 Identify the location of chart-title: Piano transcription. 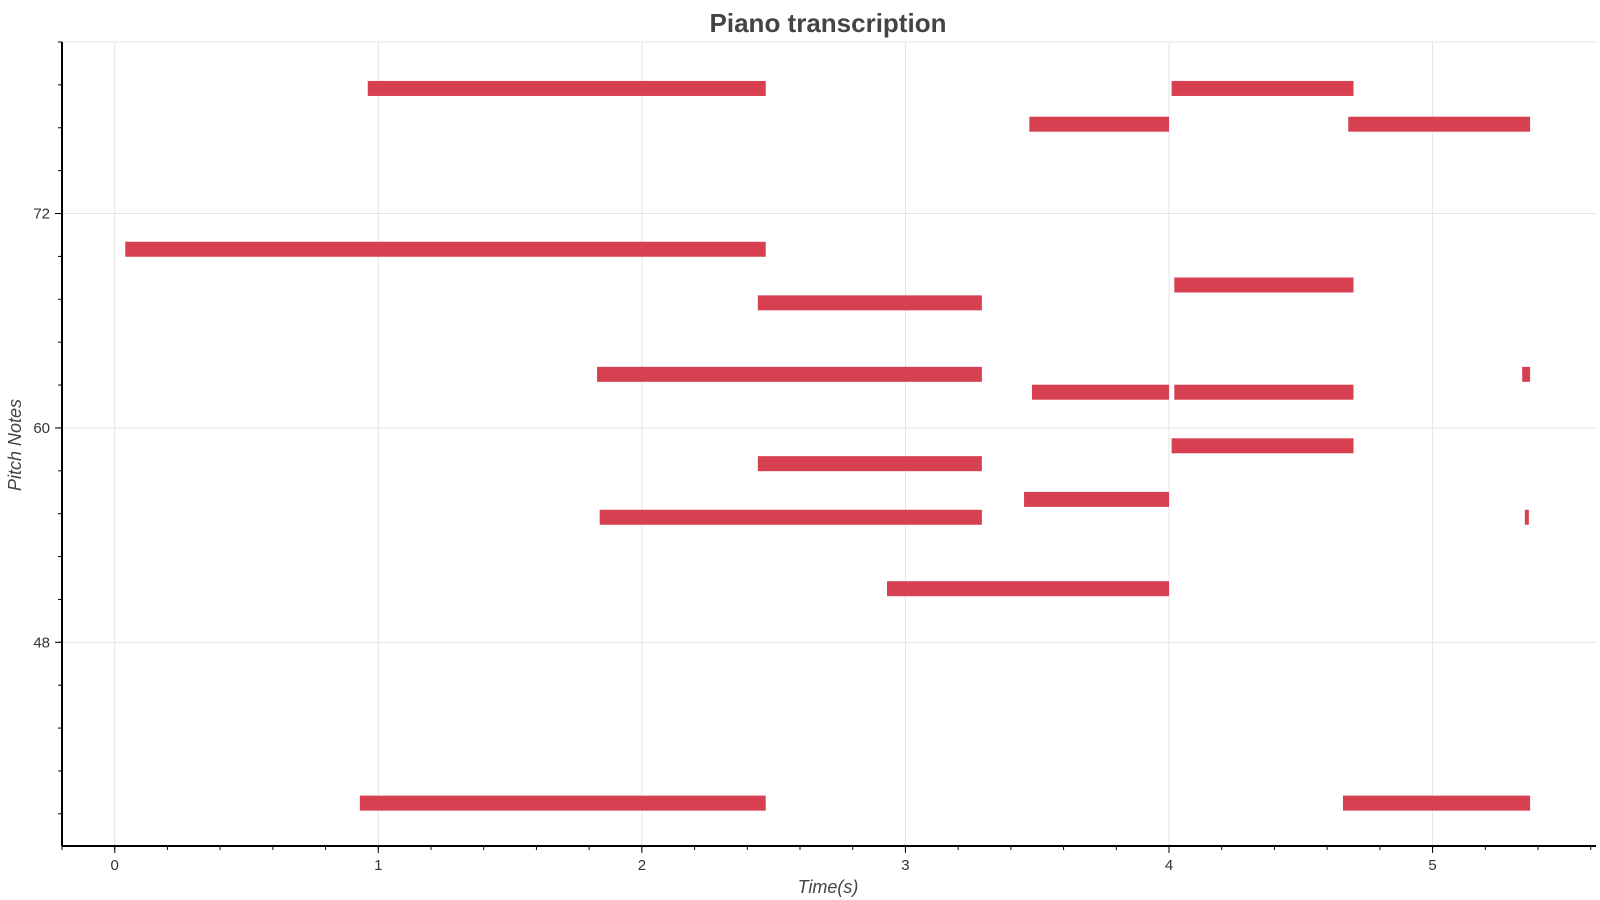
(828, 23).